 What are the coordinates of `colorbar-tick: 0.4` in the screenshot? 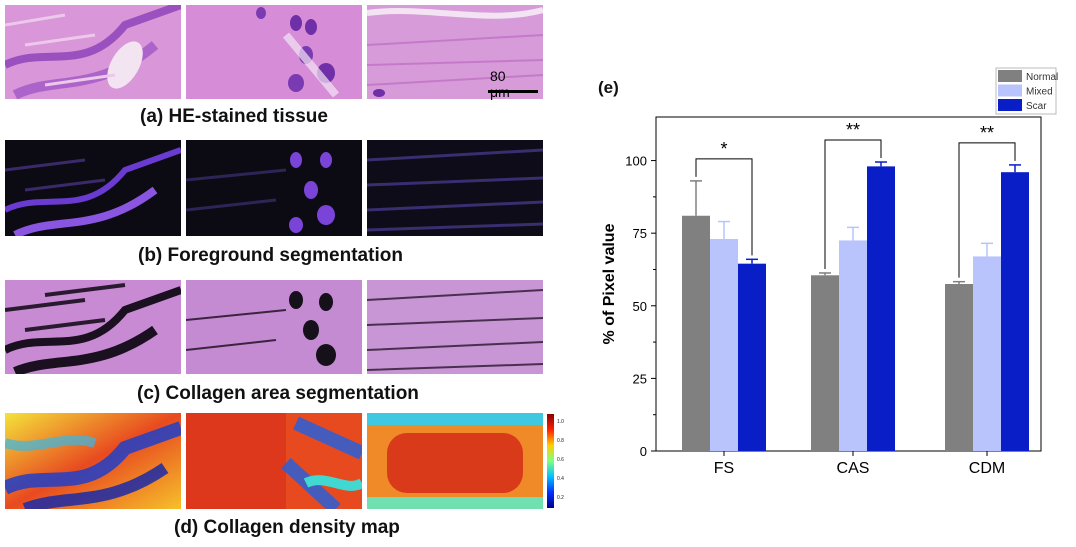 It's located at (560, 479).